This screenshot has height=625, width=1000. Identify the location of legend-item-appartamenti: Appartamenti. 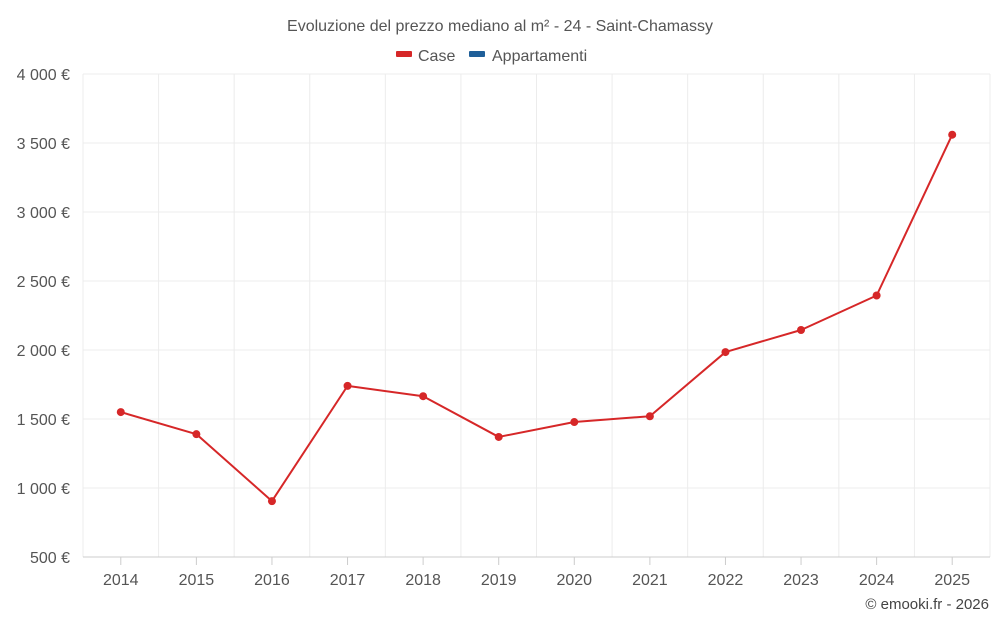
(528, 56).